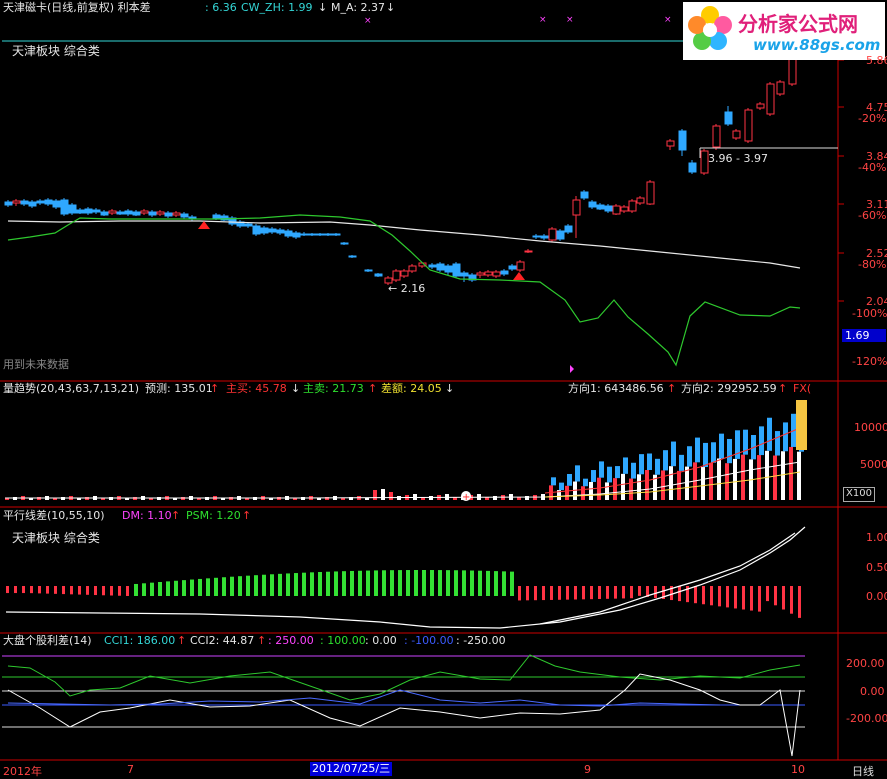 The width and height of the screenshot is (887, 779). What do you see at coordinates (54, 515) in the screenshot?
I see `parallel-title: 平行线差(10,55,10)` at bounding box center [54, 515].